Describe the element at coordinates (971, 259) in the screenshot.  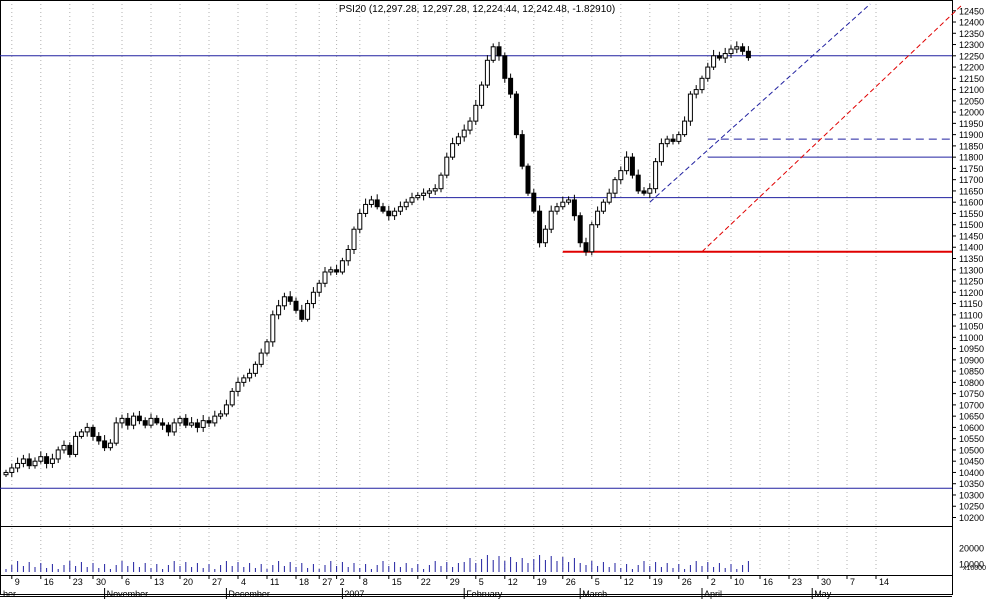
I see `price-tick-label: 11350` at that location.